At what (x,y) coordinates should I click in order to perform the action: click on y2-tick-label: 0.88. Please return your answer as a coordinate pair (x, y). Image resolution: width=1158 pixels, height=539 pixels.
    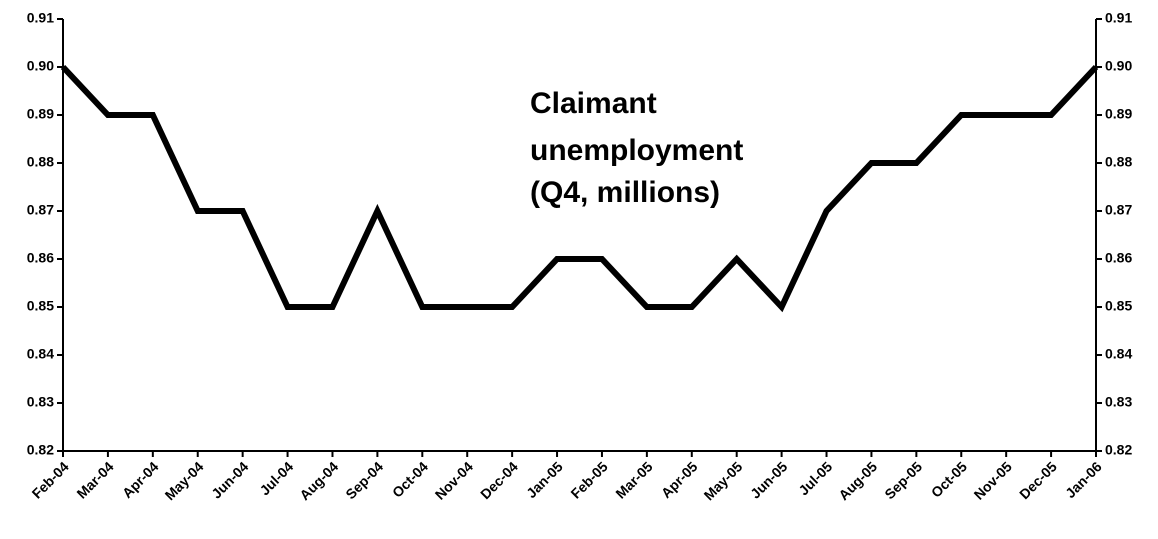
    Looking at the image, I should click on (1118, 162).